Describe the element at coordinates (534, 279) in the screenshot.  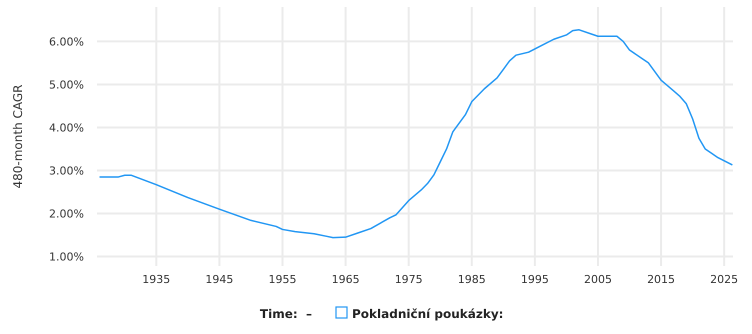
I see `x-tick-label: 1995` at that location.